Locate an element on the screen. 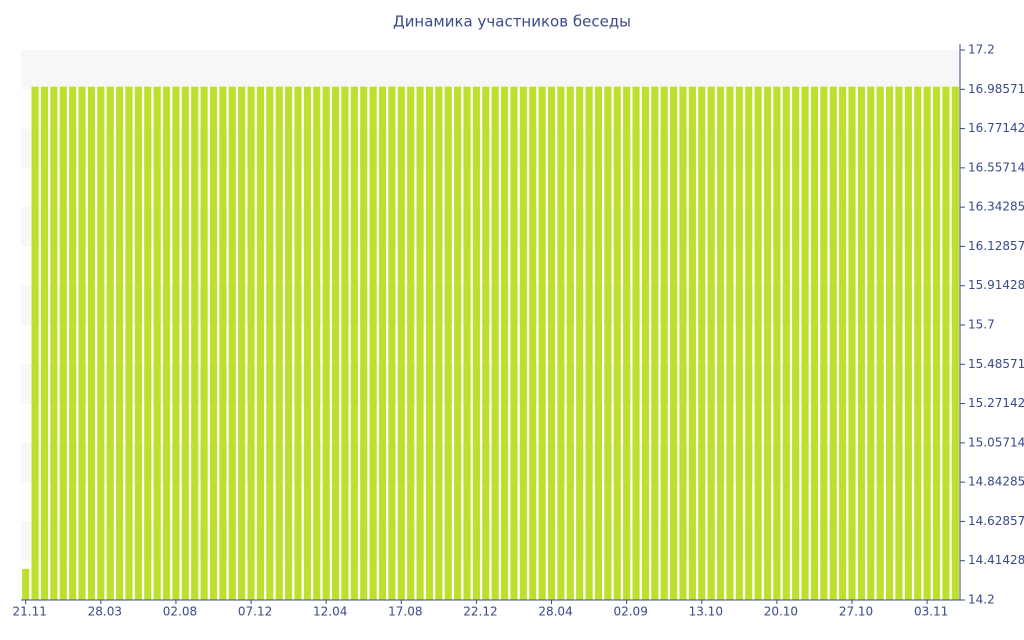 Image resolution: width=1024 pixels, height=640 pixels. y-tick-label: 15.057143 is located at coordinates (996, 442).